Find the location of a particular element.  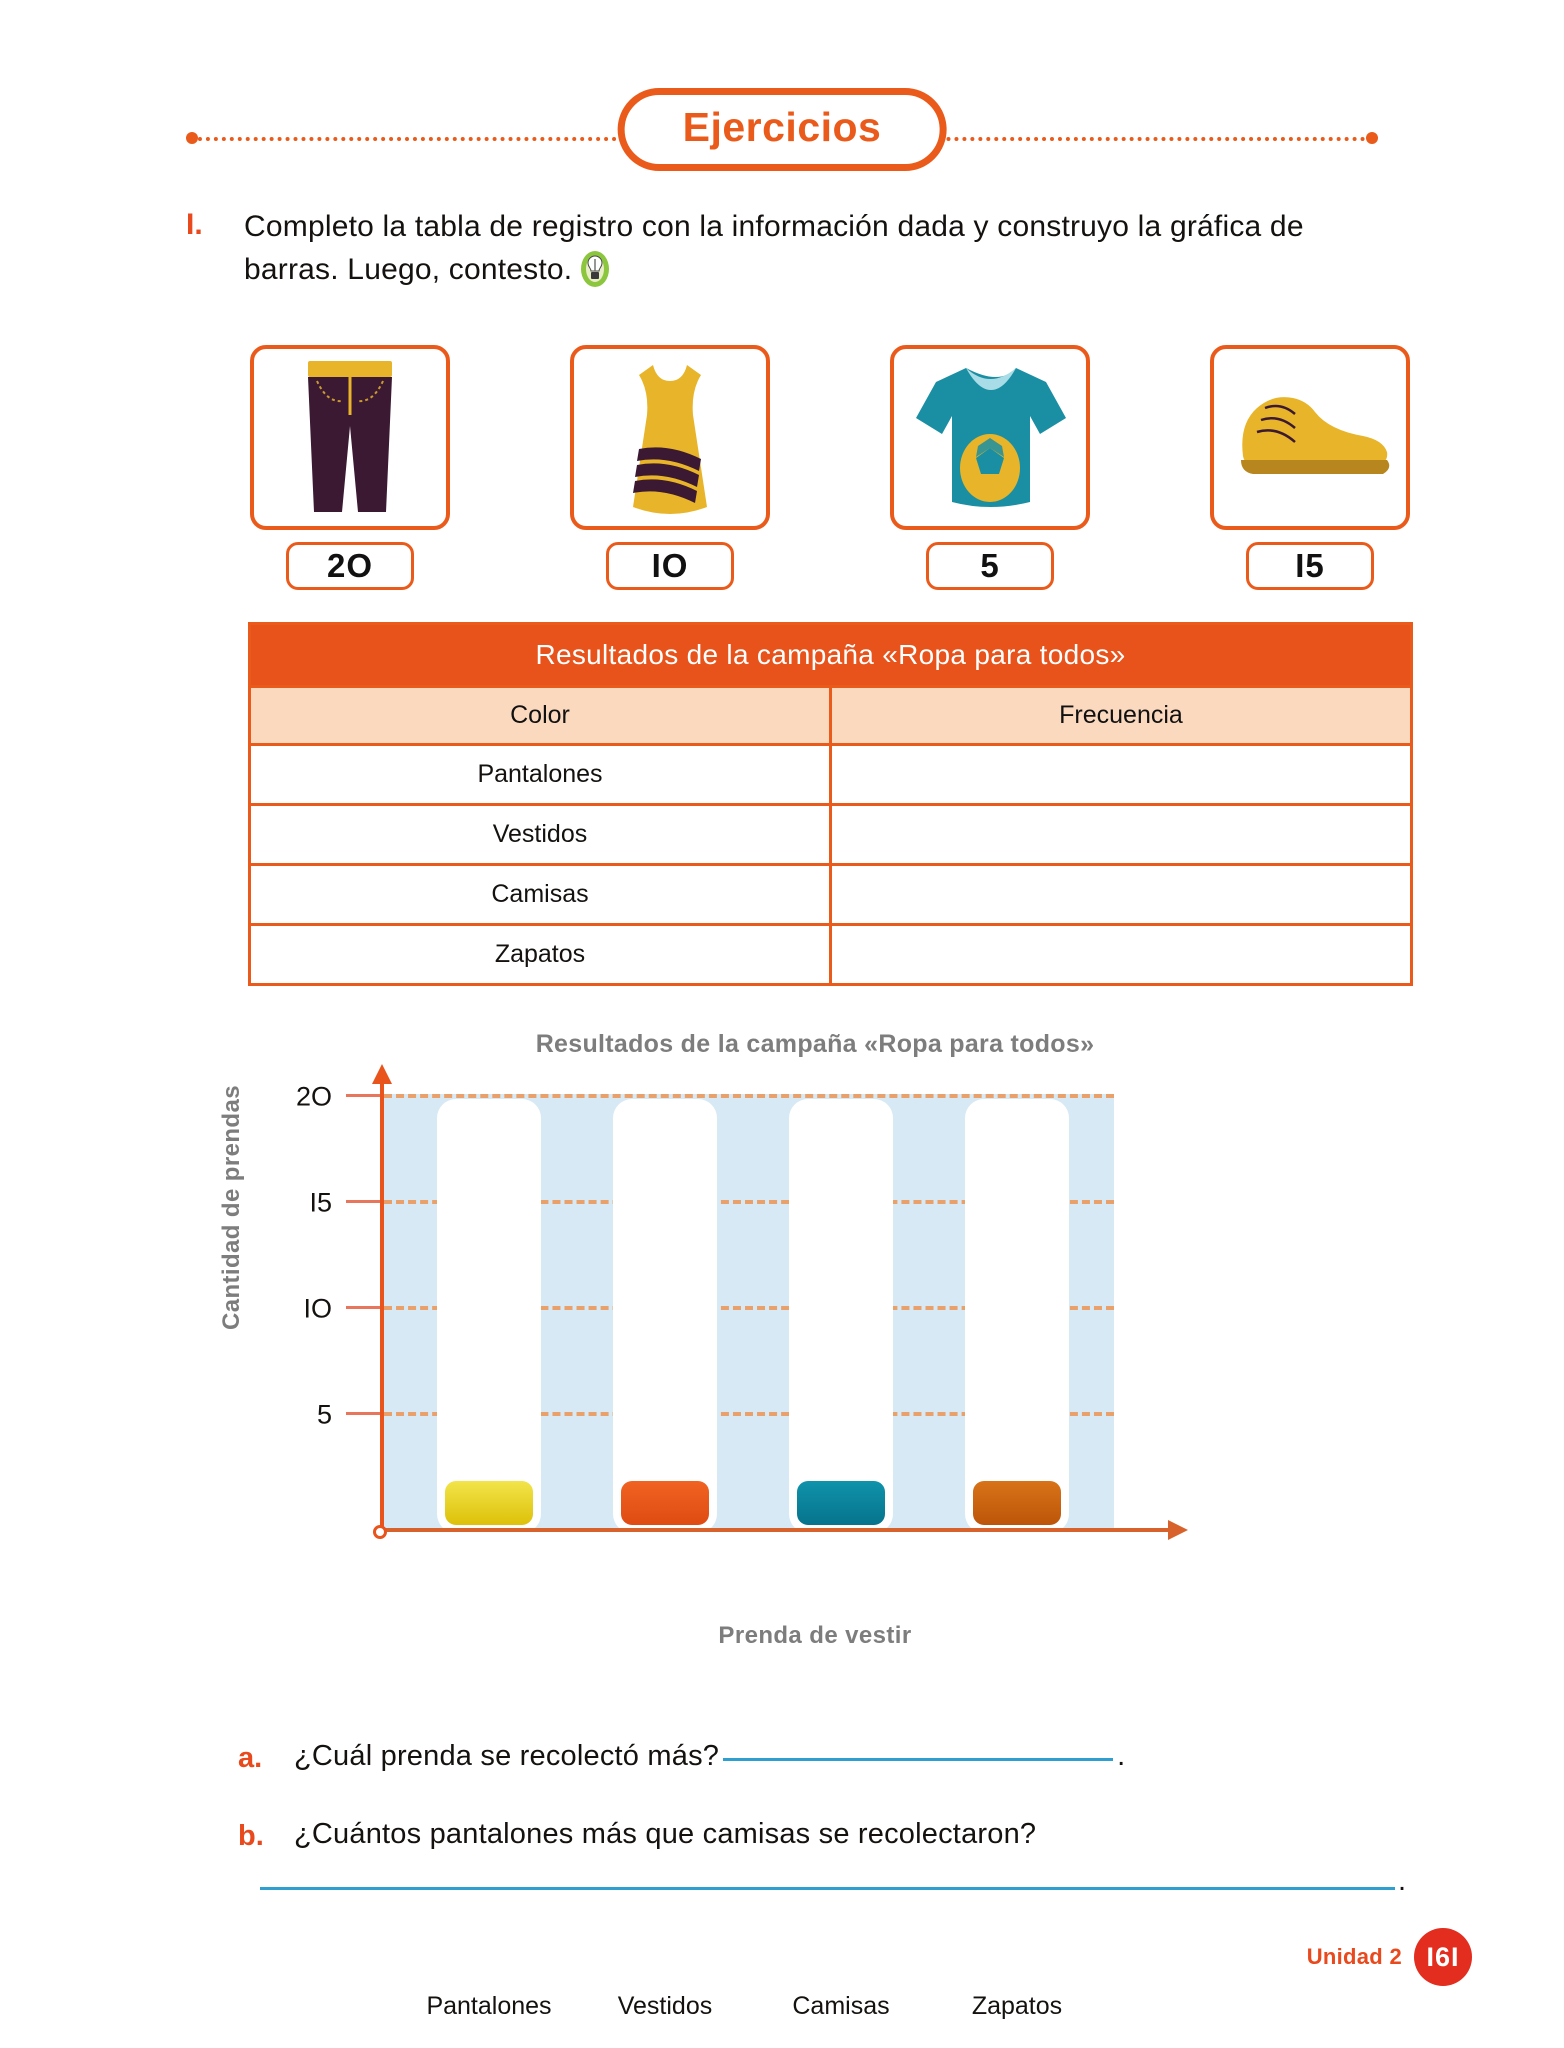

garment-count-badge: 2O is located at coordinates (350, 566).